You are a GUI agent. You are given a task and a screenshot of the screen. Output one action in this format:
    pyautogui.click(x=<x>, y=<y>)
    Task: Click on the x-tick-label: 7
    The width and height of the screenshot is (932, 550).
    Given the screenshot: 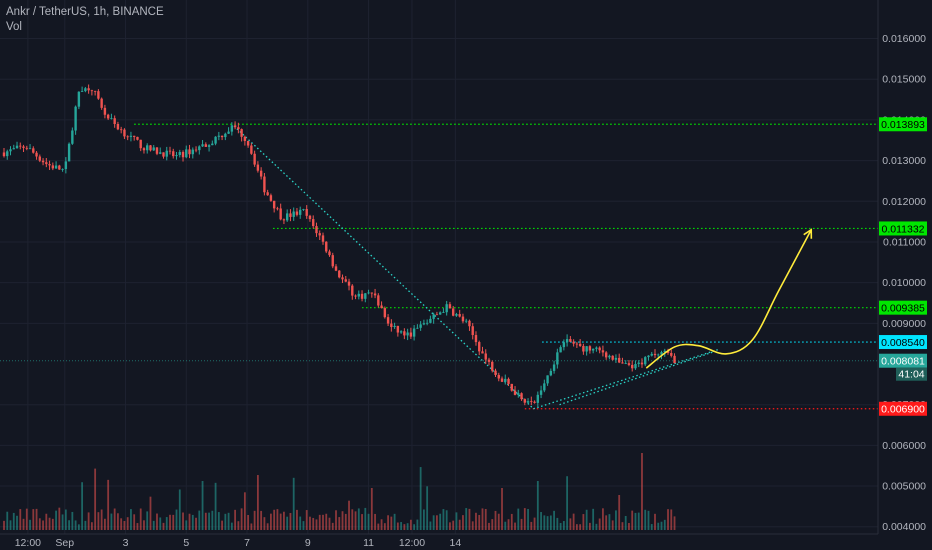 What is the action you would take?
    pyautogui.click(x=247, y=543)
    